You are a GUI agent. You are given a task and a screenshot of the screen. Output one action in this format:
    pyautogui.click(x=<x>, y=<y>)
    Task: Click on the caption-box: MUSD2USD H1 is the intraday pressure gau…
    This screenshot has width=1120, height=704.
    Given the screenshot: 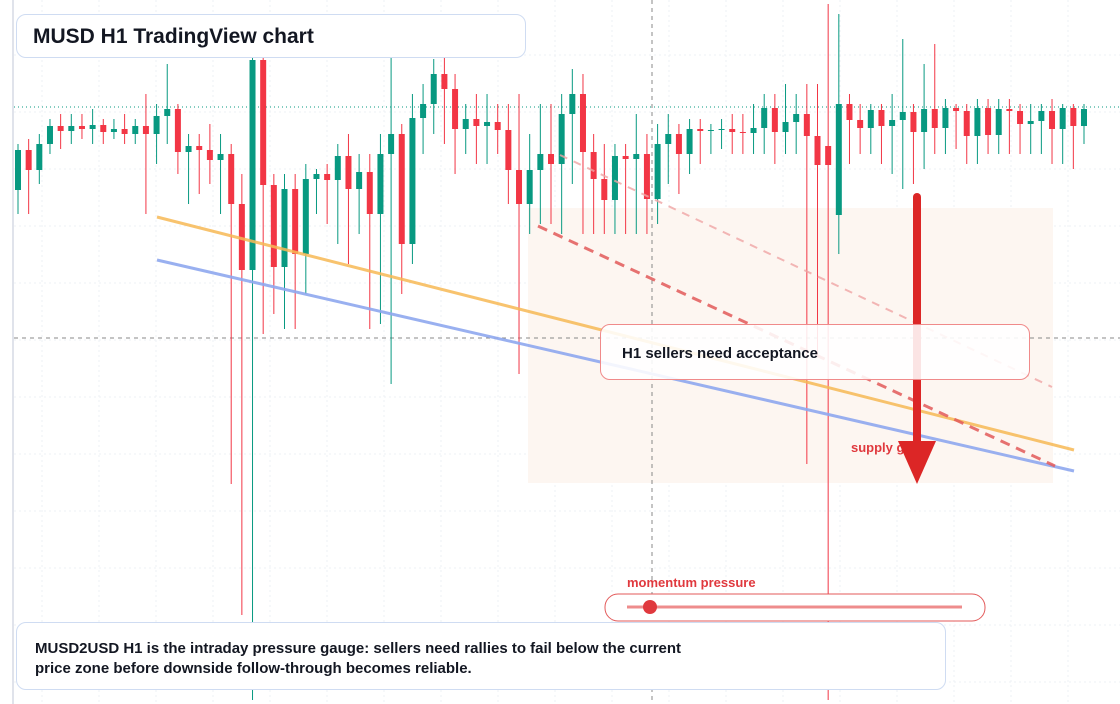 What is the action you would take?
    pyautogui.click(x=481, y=656)
    